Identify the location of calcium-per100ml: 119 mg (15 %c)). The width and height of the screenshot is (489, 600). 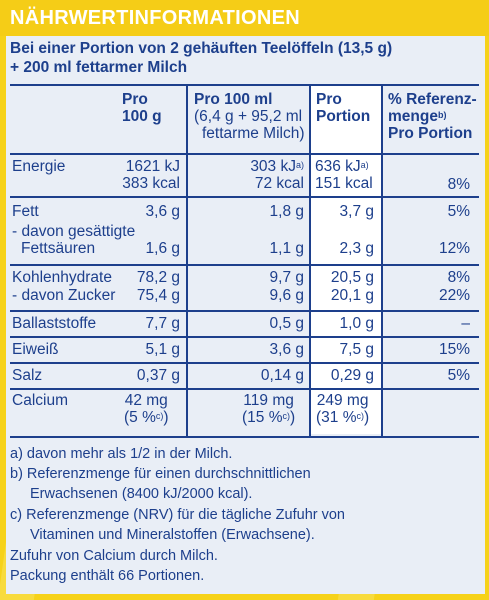
(269, 409).